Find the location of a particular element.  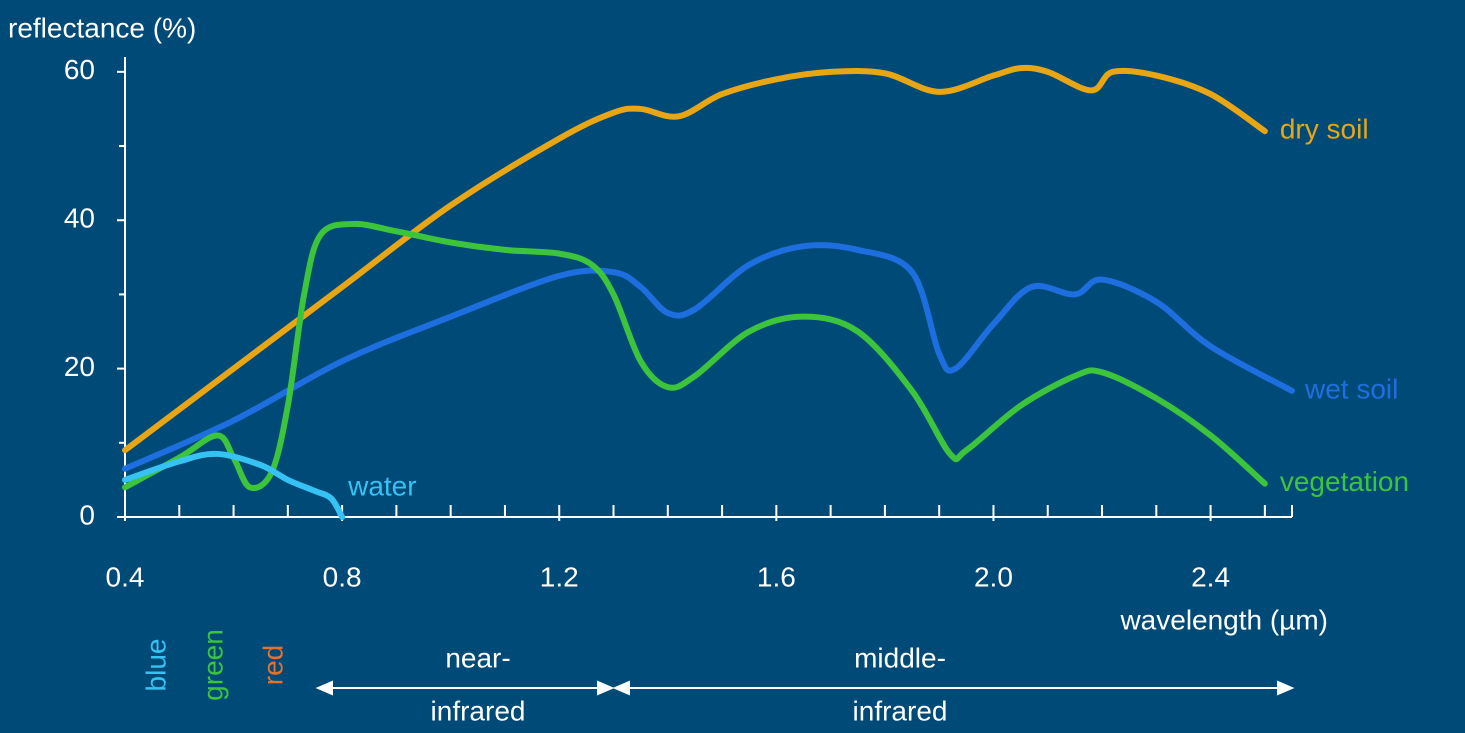

y-tick-label: 40 is located at coordinates (79, 218).